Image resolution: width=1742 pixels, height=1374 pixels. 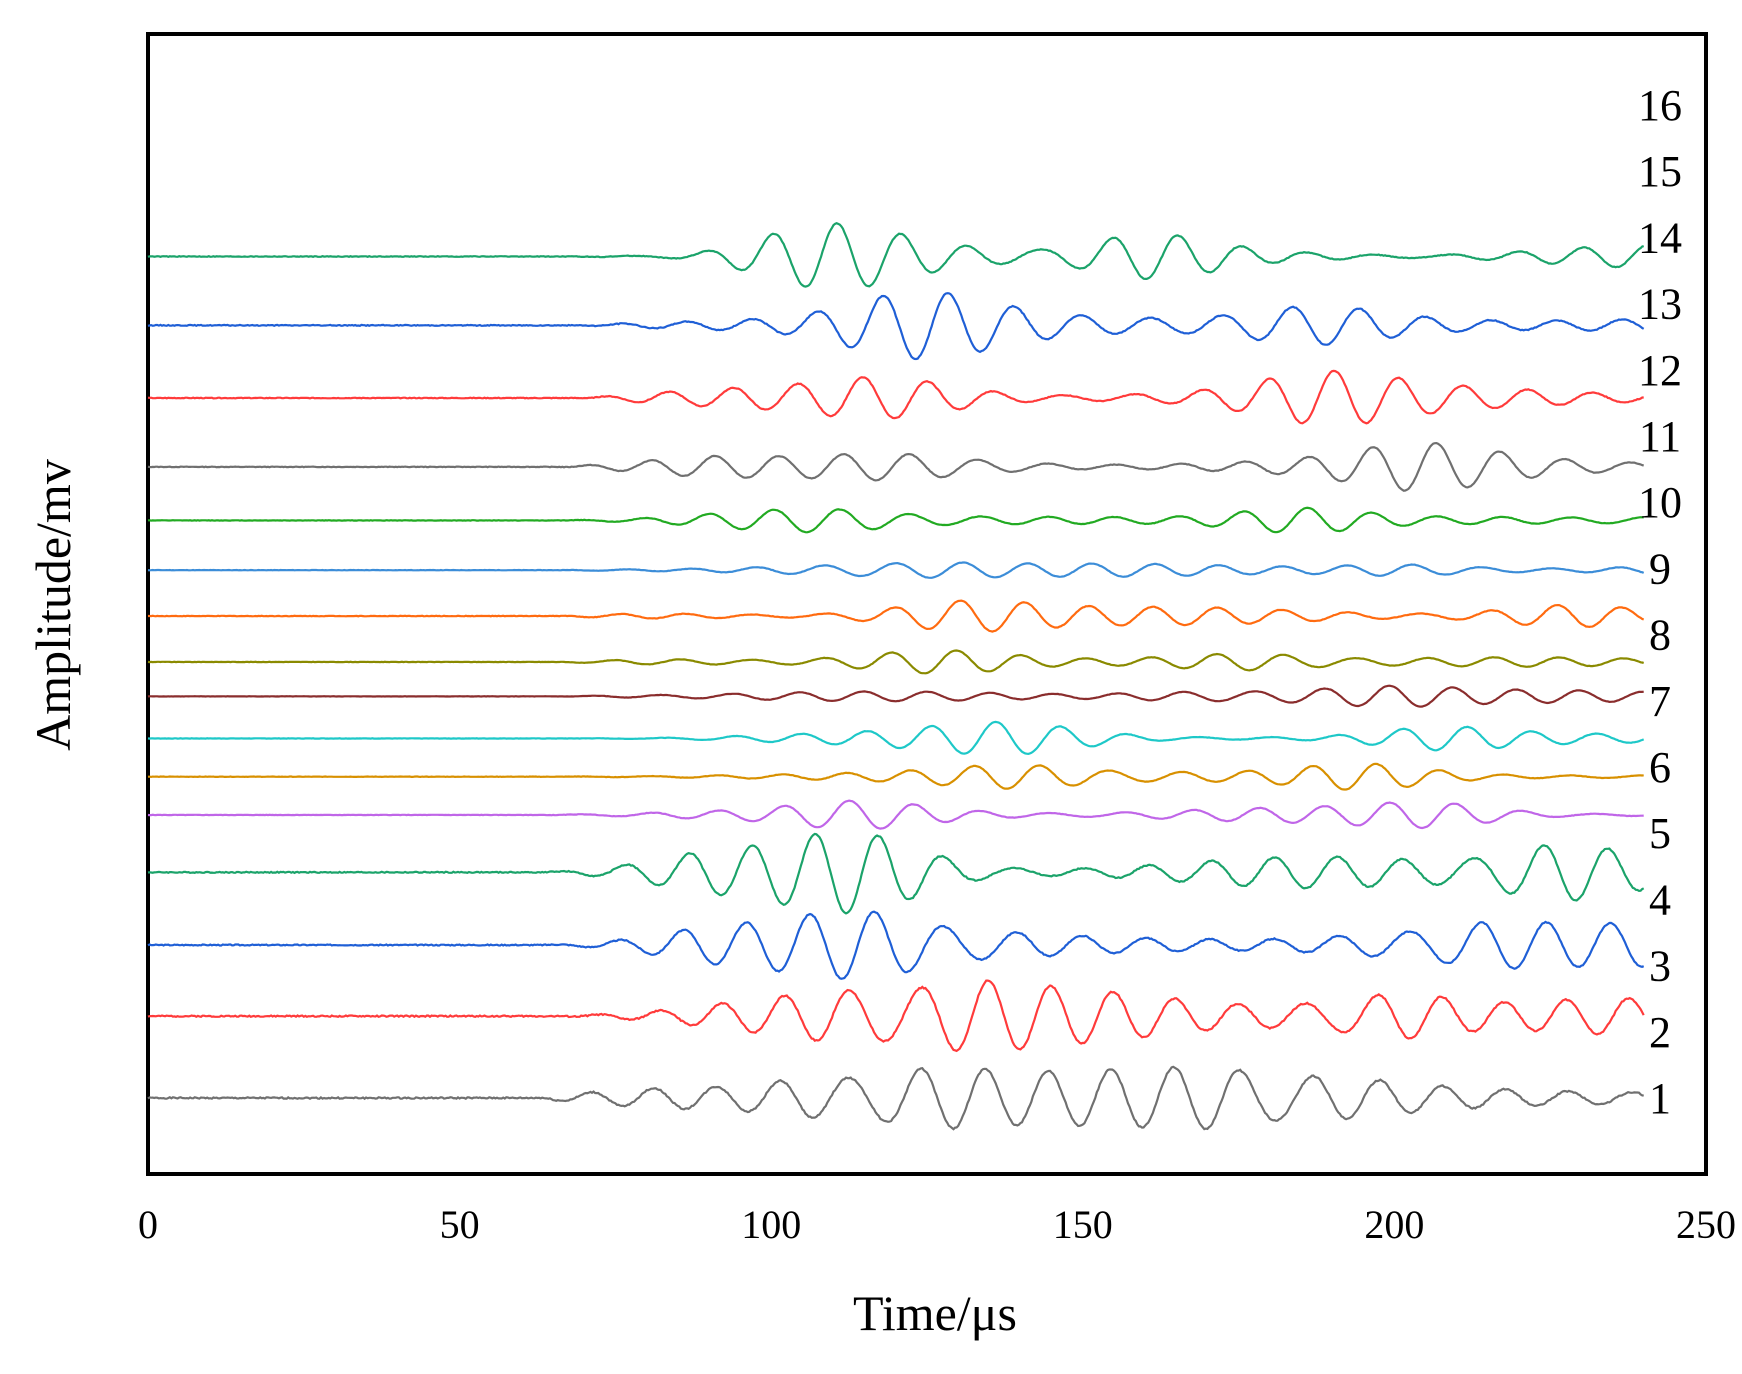 What do you see at coordinates (1660, 1098) in the screenshot?
I see `series-label-1: 1` at bounding box center [1660, 1098].